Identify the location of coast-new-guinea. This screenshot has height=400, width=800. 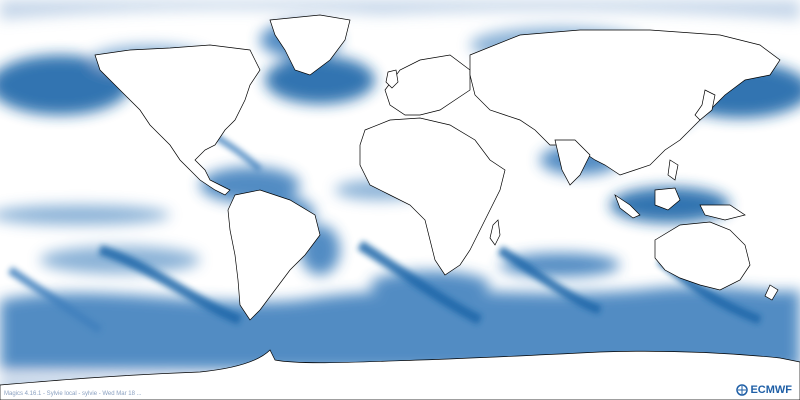
(722, 212).